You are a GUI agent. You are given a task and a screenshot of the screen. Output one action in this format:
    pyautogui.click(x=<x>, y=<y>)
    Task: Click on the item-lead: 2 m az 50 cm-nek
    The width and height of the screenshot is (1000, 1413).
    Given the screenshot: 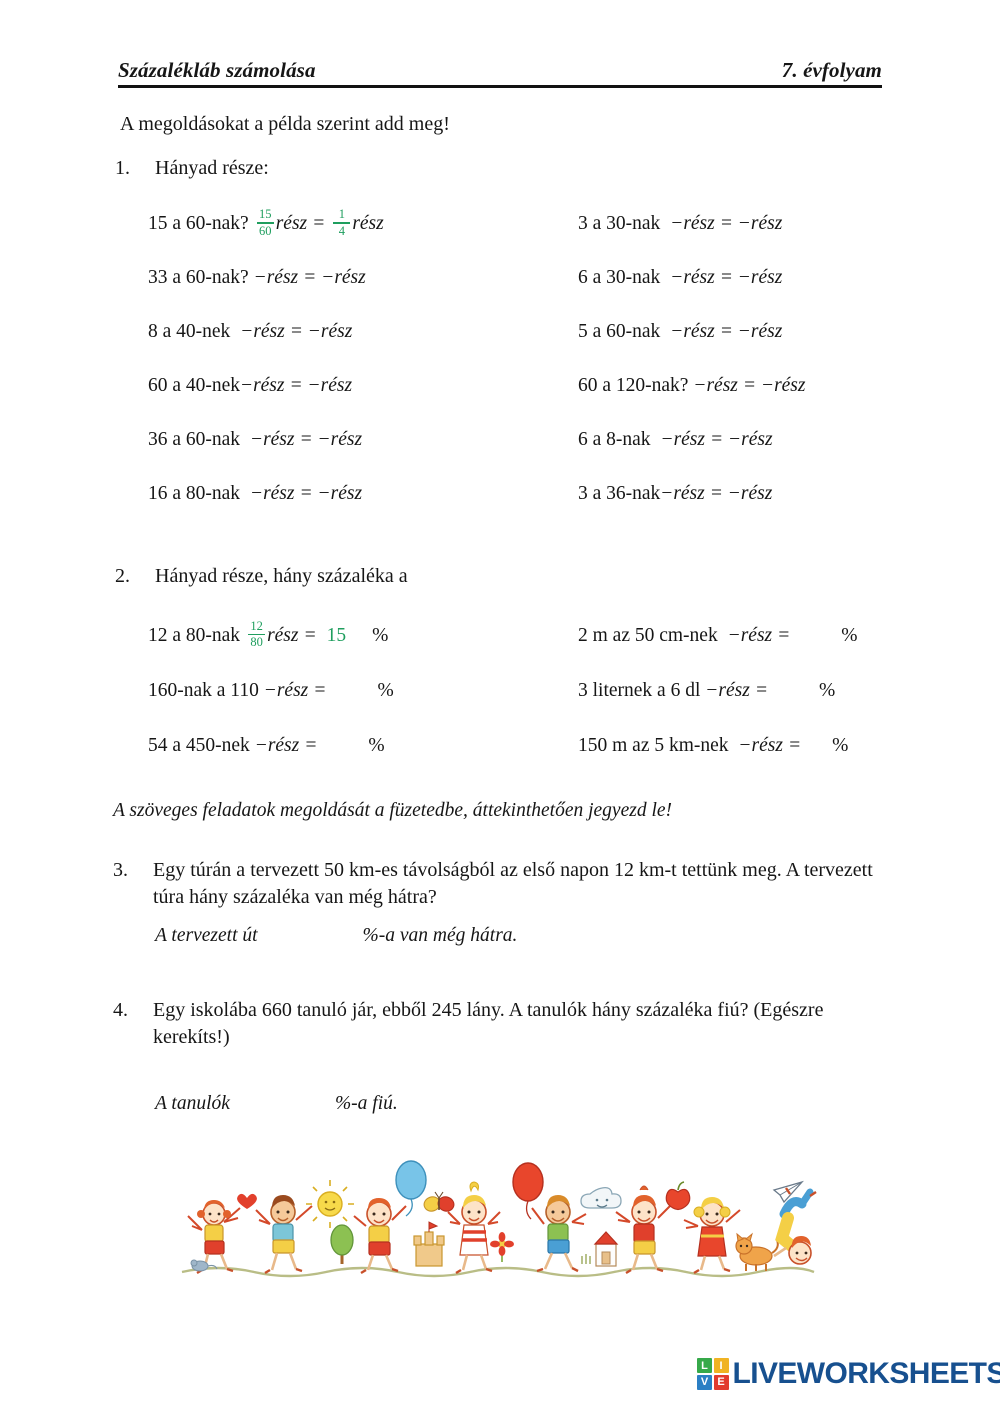 What is the action you would take?
    pyautogui.click(x=648, y=635)
    